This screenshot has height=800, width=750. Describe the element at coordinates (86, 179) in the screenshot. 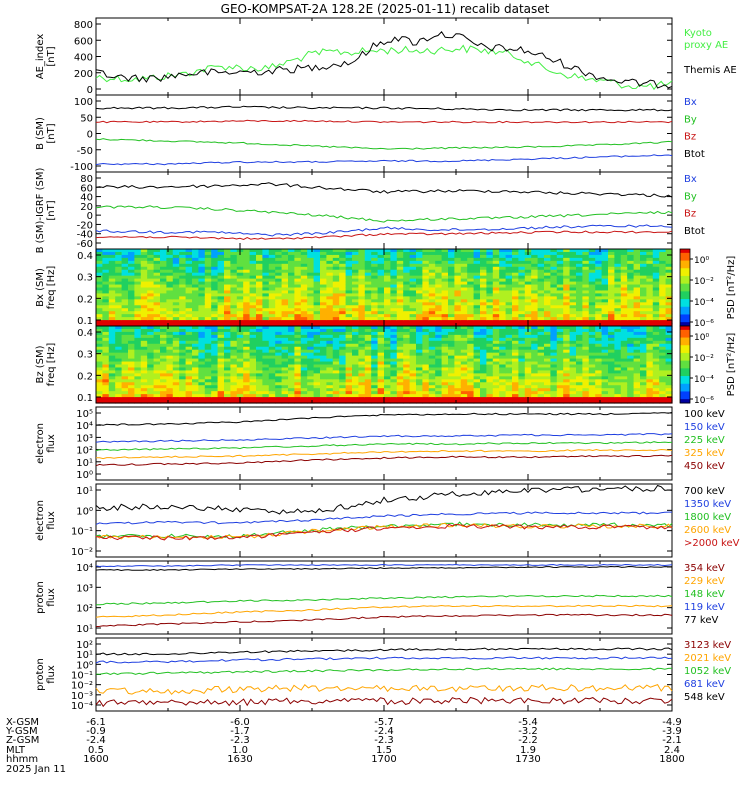

I see `y-tick-label: 80` at that location.